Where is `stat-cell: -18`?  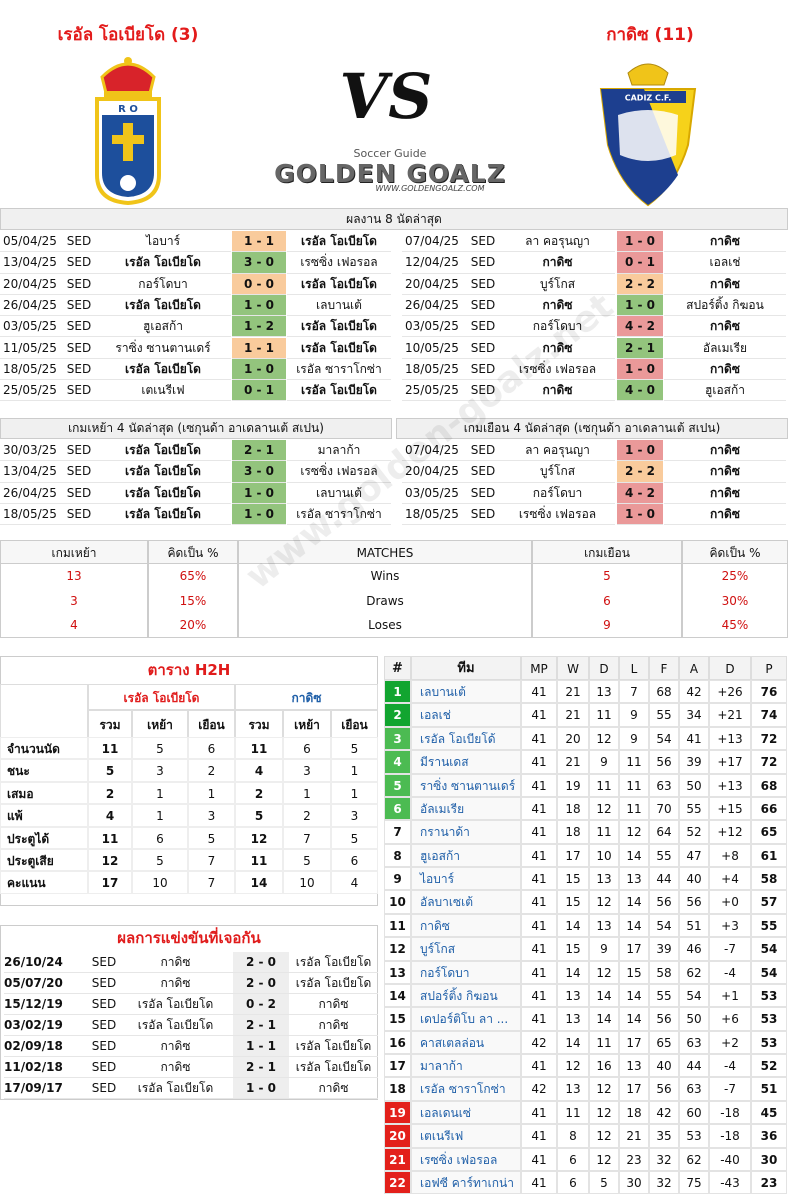
stat-cell: -18 is located at coordinates (730, 1136).